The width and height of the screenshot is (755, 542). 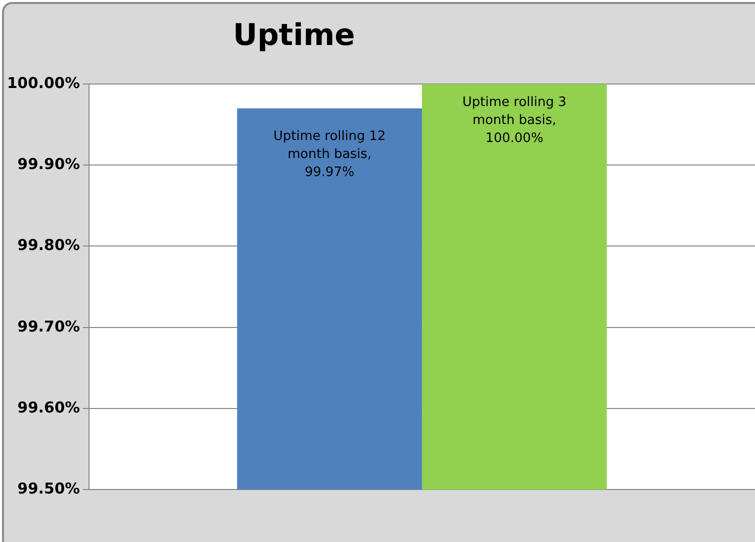 What do you see at coordinates (514, 138) in the screenshot?
I see `data-label: 100.00%` at bounding box center [514, 138].